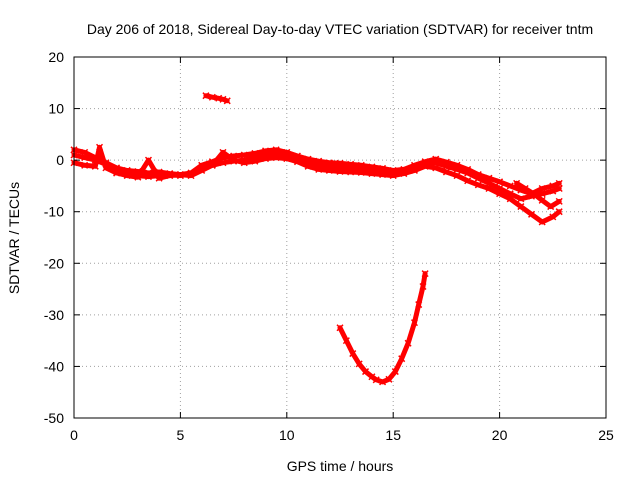  What do you see at coordinates (382, 328) in the screenshot?
I see `series-deep-arc` at bounding box center [382, 328].